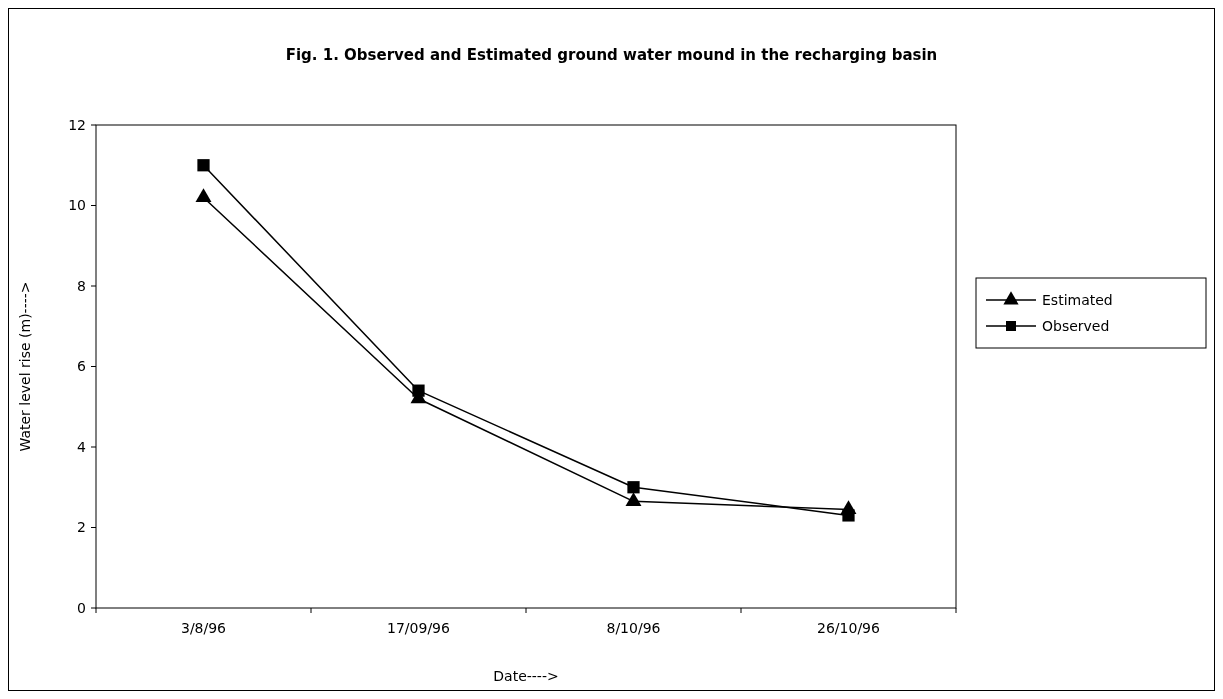 The width and height of the screenshot is (1223, 699). Describe the element at coordinates (1077, 299) in the screenshot. I see `legend-label: Estimated` at that location.